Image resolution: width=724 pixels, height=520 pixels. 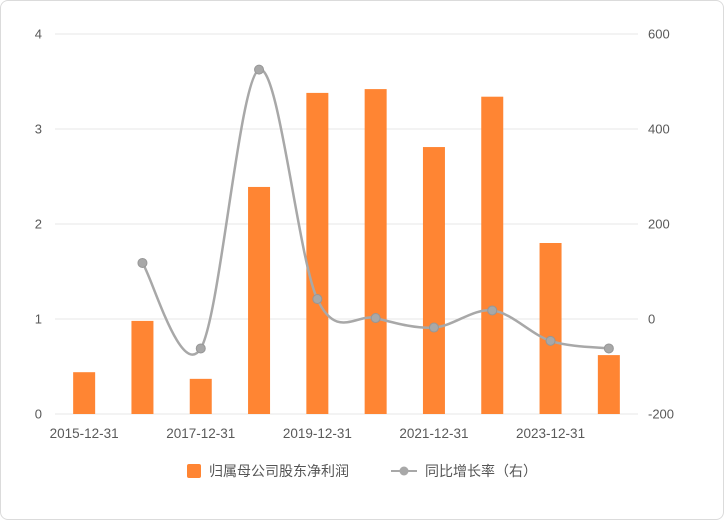 What do you see at coordinates (279, 471) in the screenshot?
I see `legend-label-net-profit: 归属母公司股东净利润` at bounding box center [279, 471].